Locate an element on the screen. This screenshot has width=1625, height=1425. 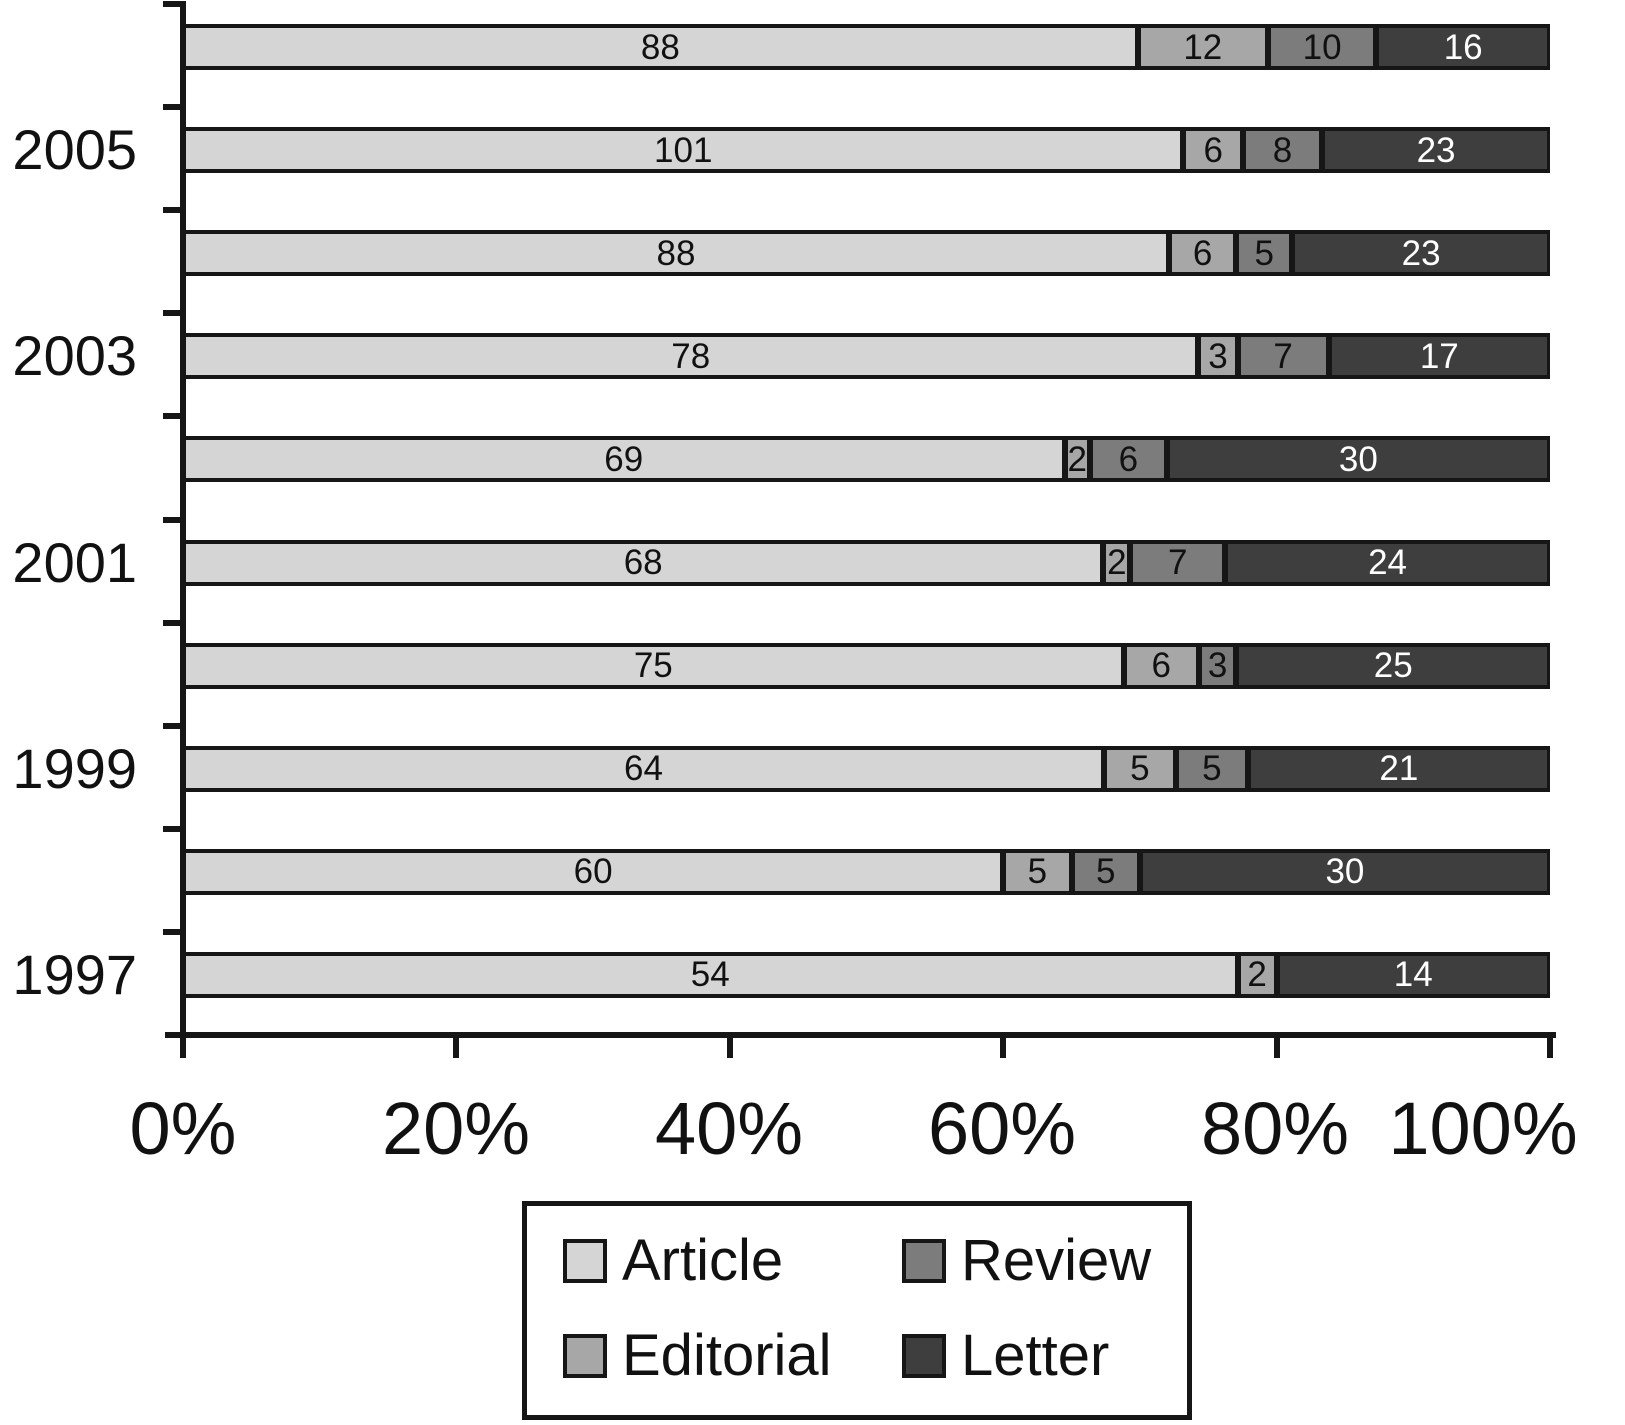
segment-value-label: 78 is located at coordinates (691, 356).